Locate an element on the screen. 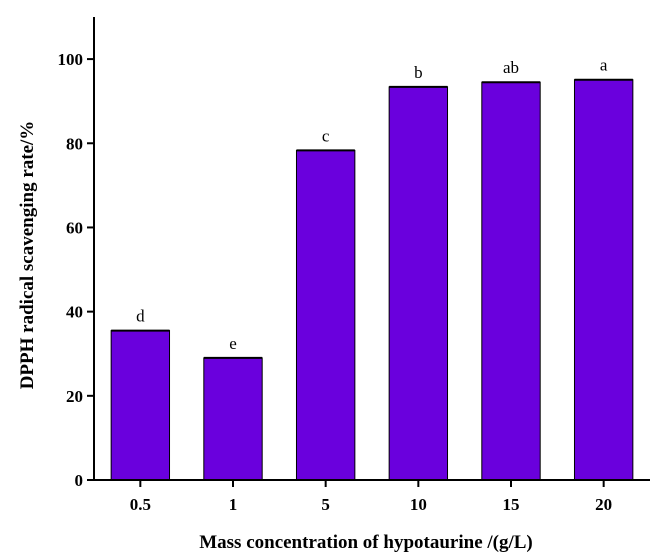 The height and width of the screenshot is (554, 654). x-tick-label: 15 is located at coordinates (511, 504).